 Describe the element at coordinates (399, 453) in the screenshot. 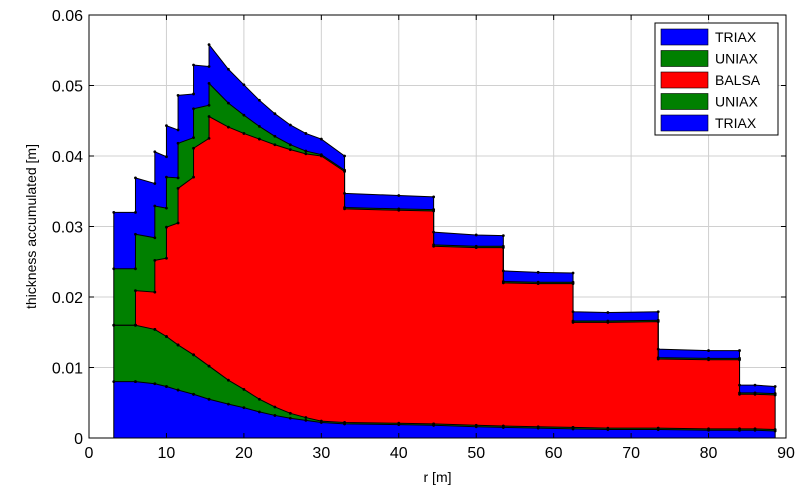

I see `x-tick-label: 40` at that location.